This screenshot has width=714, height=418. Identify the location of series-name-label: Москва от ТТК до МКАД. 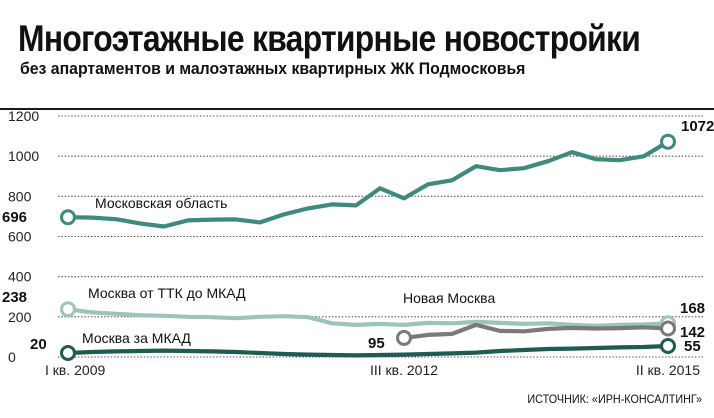
(167, 293).